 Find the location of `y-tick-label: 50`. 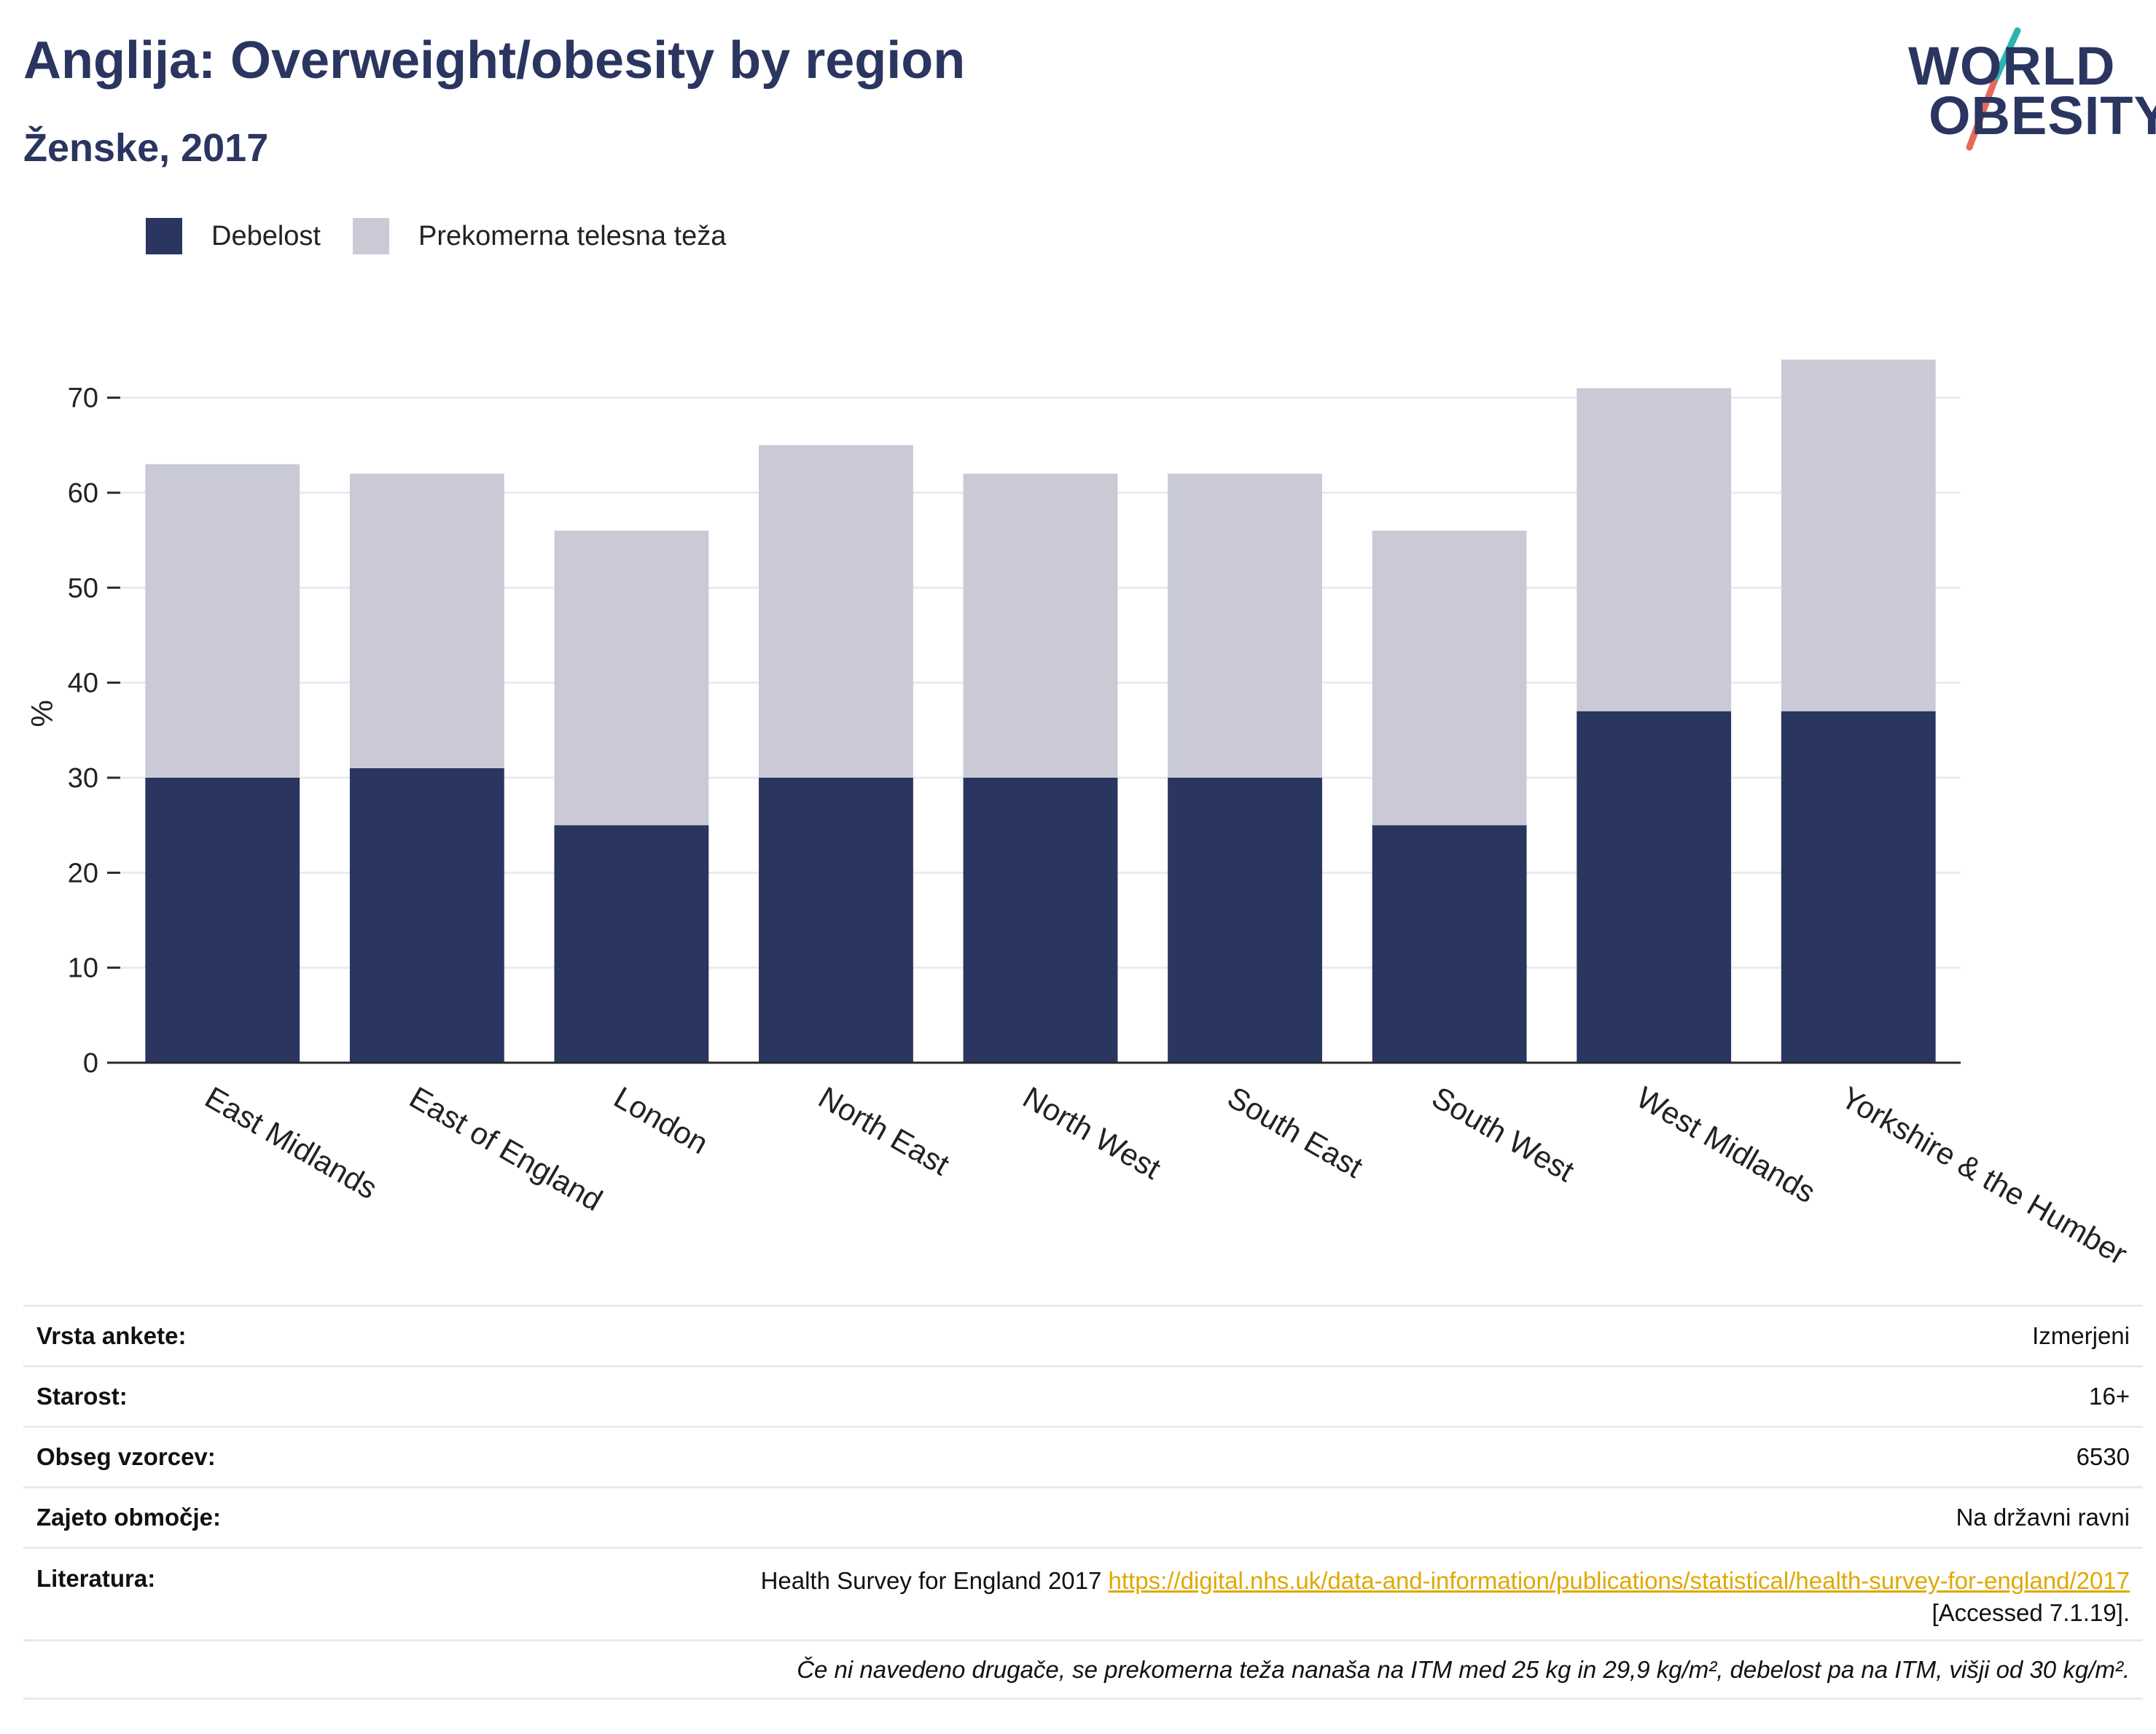

y-tick-label: 50 is located at coordinates (83, 588).